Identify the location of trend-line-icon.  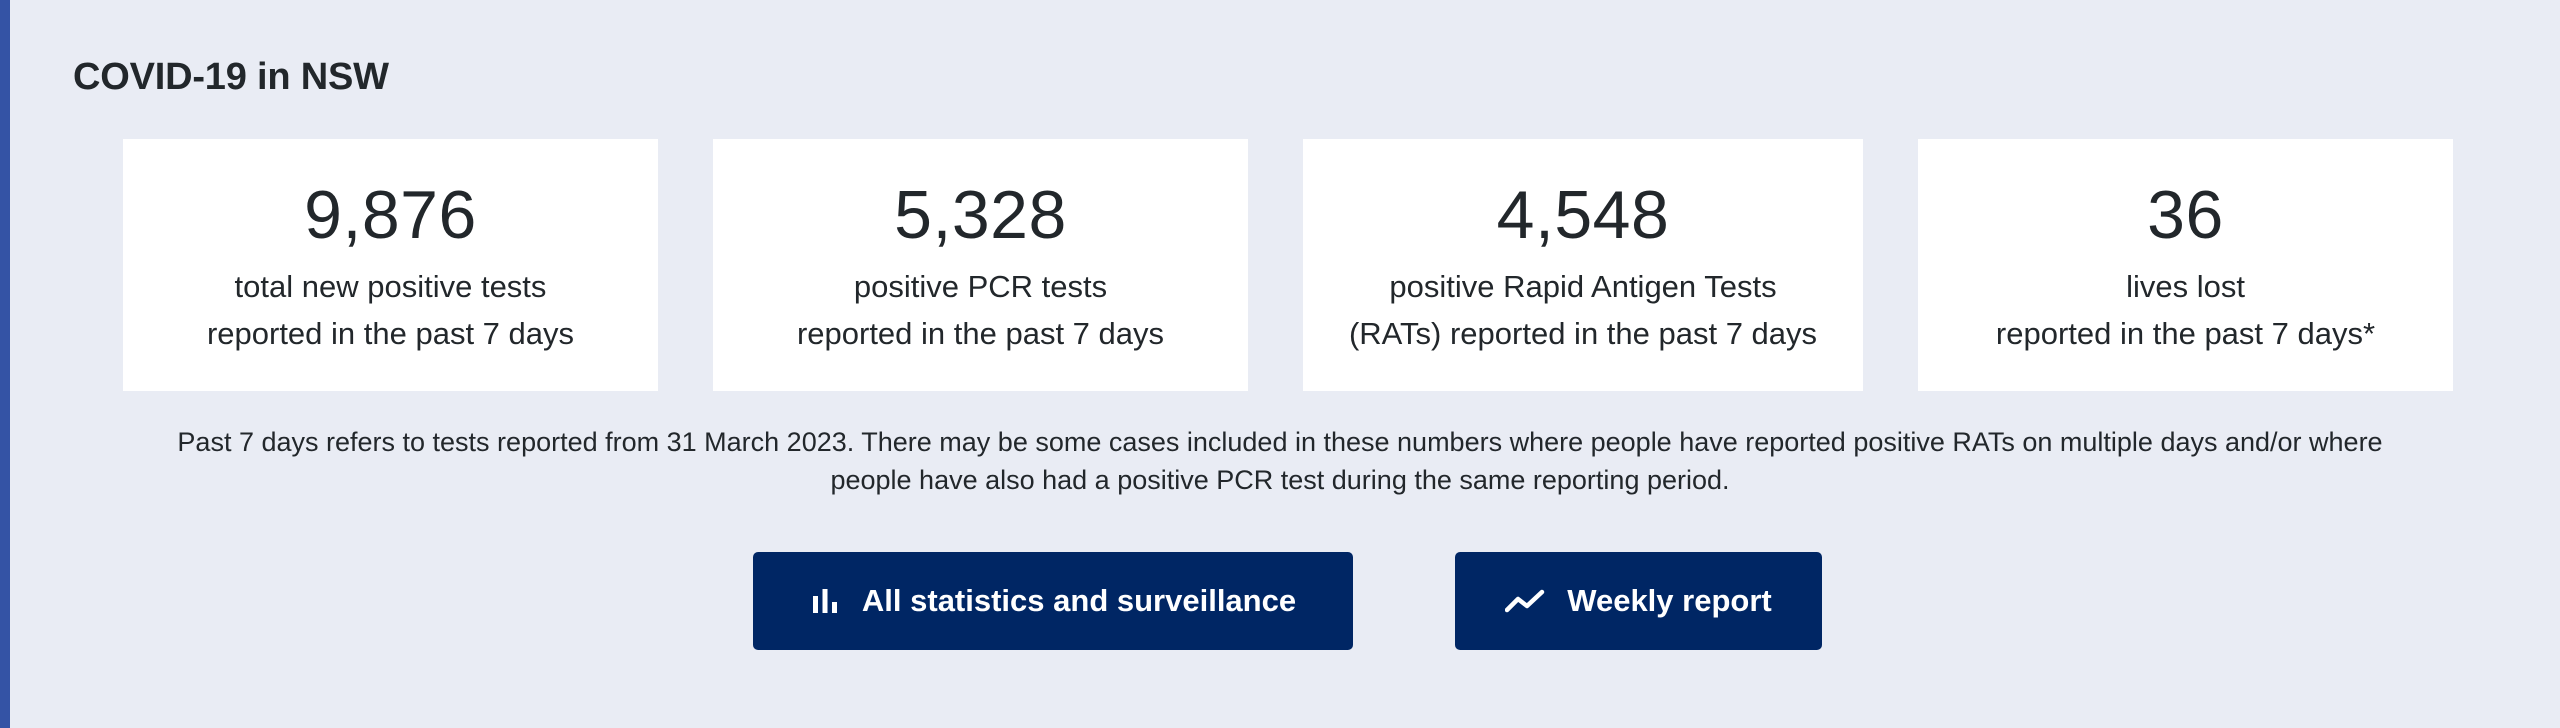
(1525, 601).